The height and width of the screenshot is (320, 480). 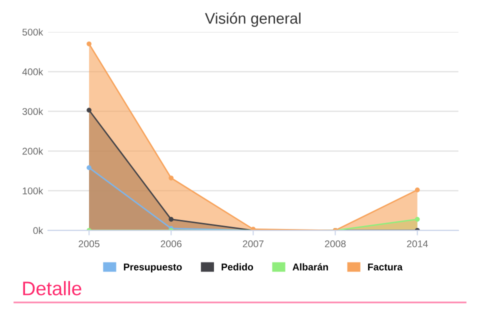 What do you see at coordinates (33, 72) in the screenshot?
I see `y-tick-label: 400k` at bounding box center [33, 72].